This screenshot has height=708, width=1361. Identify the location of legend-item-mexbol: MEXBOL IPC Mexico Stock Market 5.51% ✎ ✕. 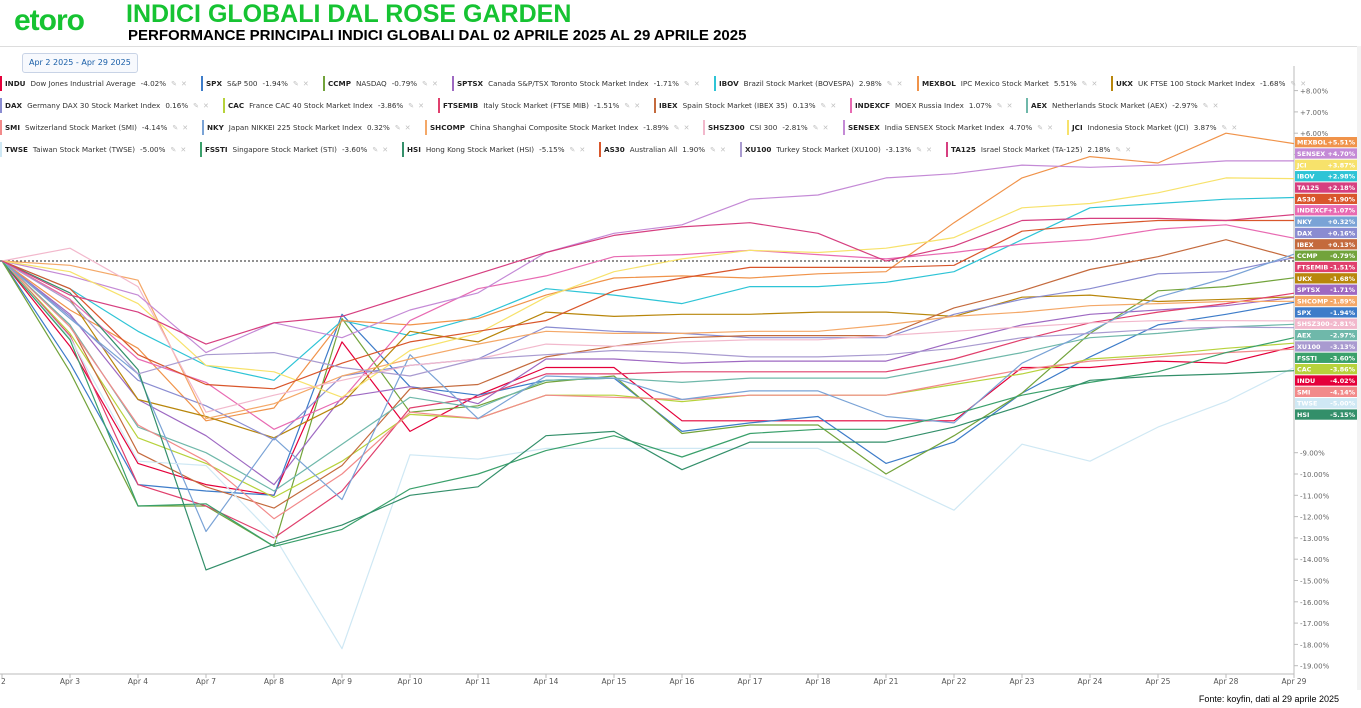
(1009, 83).